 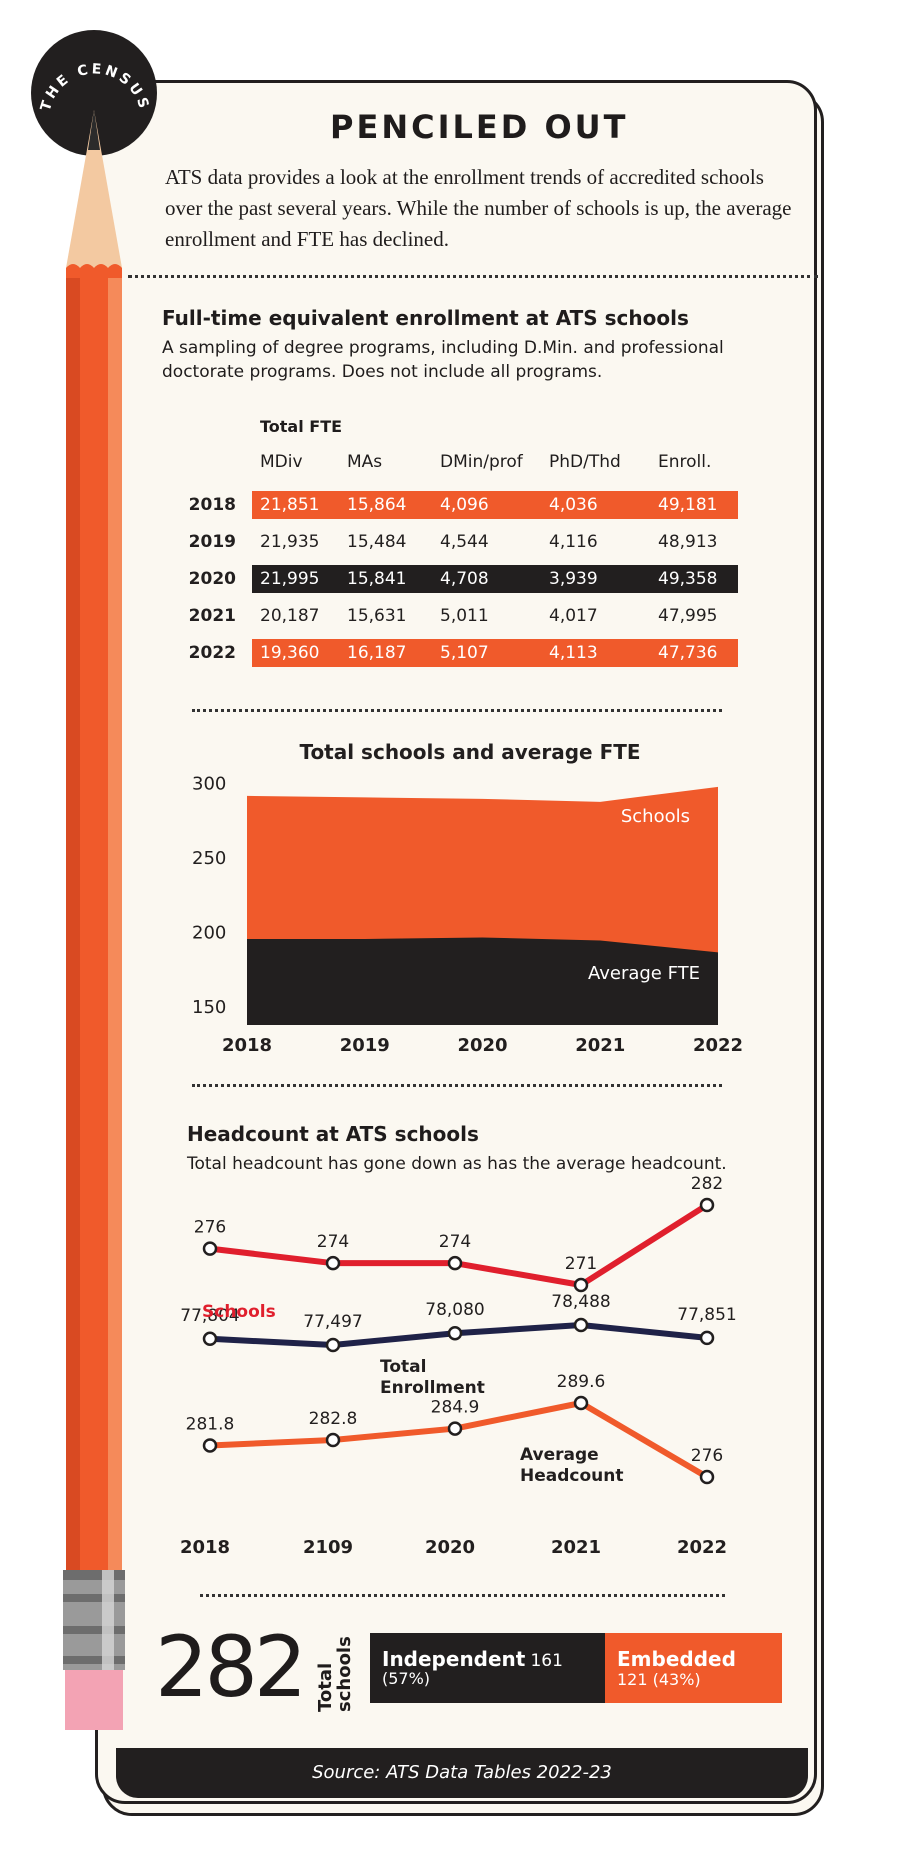 What do you see at coordinates (231, 1667) in the screenshot?
I see `total-schools-number: 282` at bounding box center [231, 1667].